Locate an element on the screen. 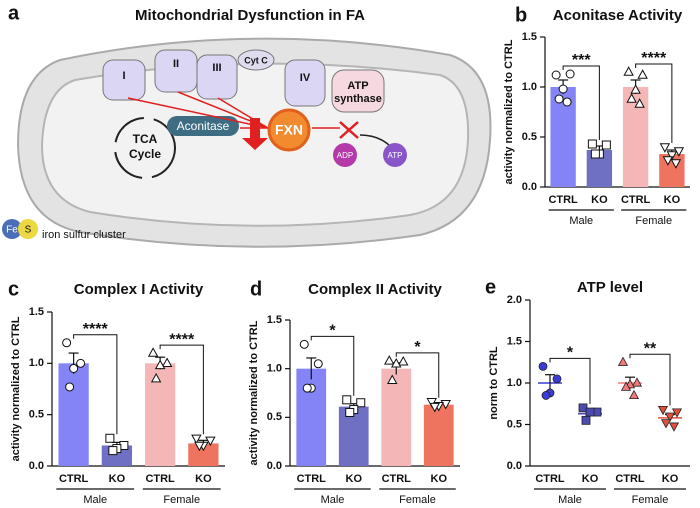  label: S is located at coordinates (28, 230).